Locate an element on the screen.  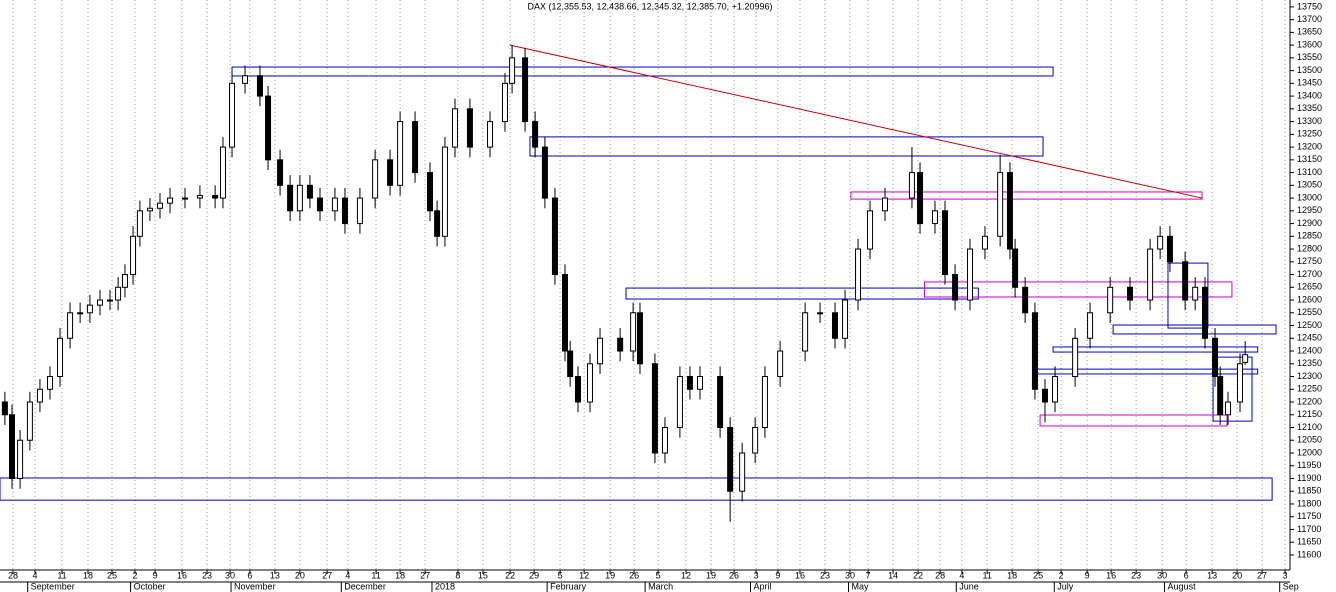
y-tick-label: 13400 is located at coordinates (1309, 95).